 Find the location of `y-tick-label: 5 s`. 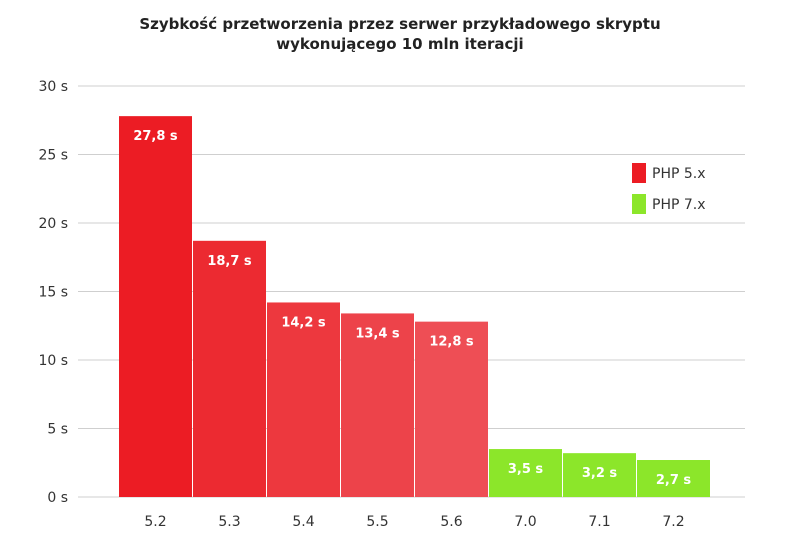

y-tick-label: 5 s is located at coordinates (57, 430).